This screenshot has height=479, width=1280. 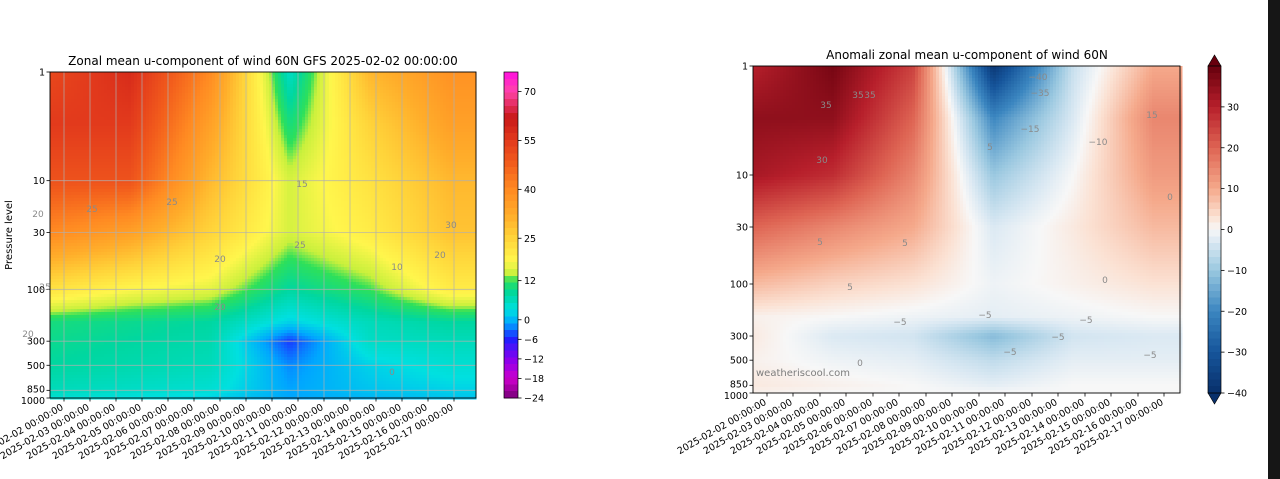 I want to click on colorbar-min-arrow, so click(x=1214, y=398).